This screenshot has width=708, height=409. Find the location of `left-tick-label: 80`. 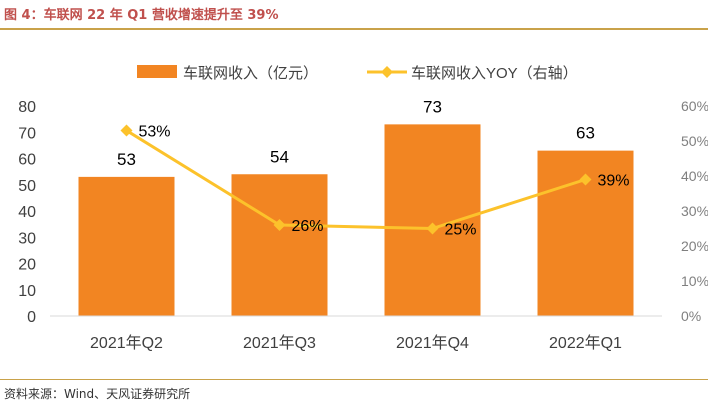

left-tick-label: 80 is located at coordinates (27, 107).